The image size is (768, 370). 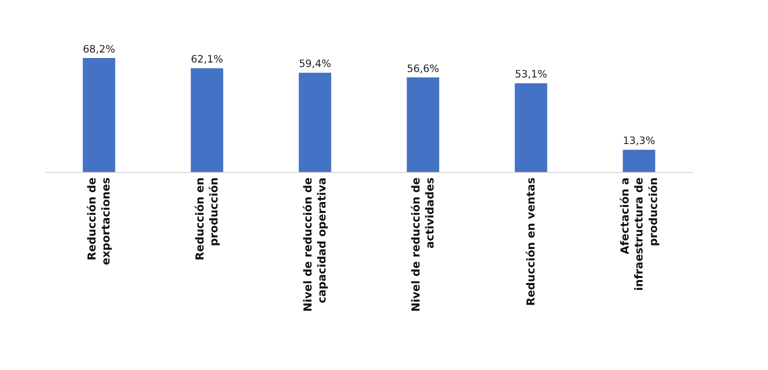 What do you see at coordinates (639, 234) in the screenshot?
I see `x-tick-label: Afectación a infraestructura de producción` at bounding box center [639, 234].